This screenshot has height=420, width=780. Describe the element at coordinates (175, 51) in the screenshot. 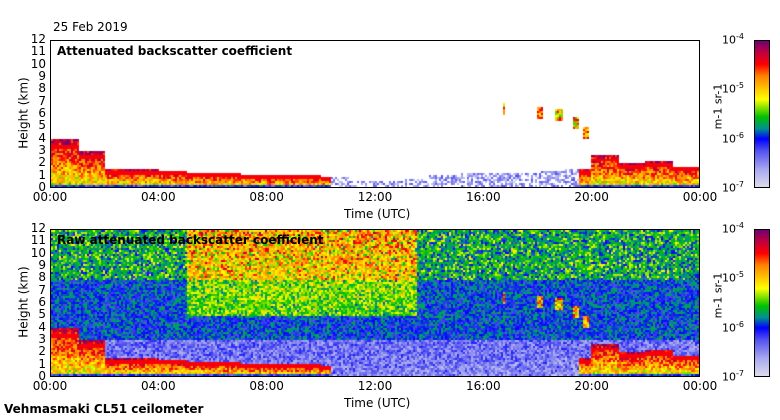

I see `panel-title: Attenuated backscatter coefficient` at that location.